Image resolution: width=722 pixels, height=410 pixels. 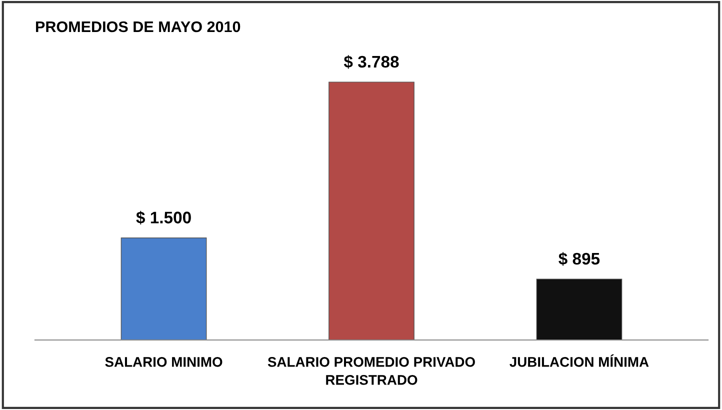 What do you see at coordinates (163, 217) in the screenshot?
I see `data-label: $ 1.500` at bounding box center [163, 217].